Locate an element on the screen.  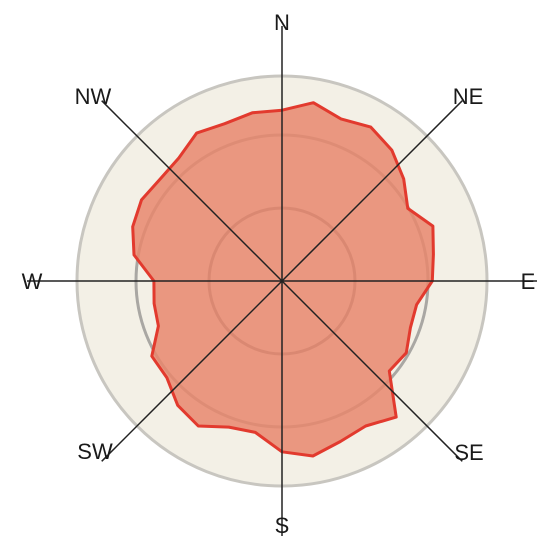
dir-label-sw: SW is located at coordinates (95, 451).